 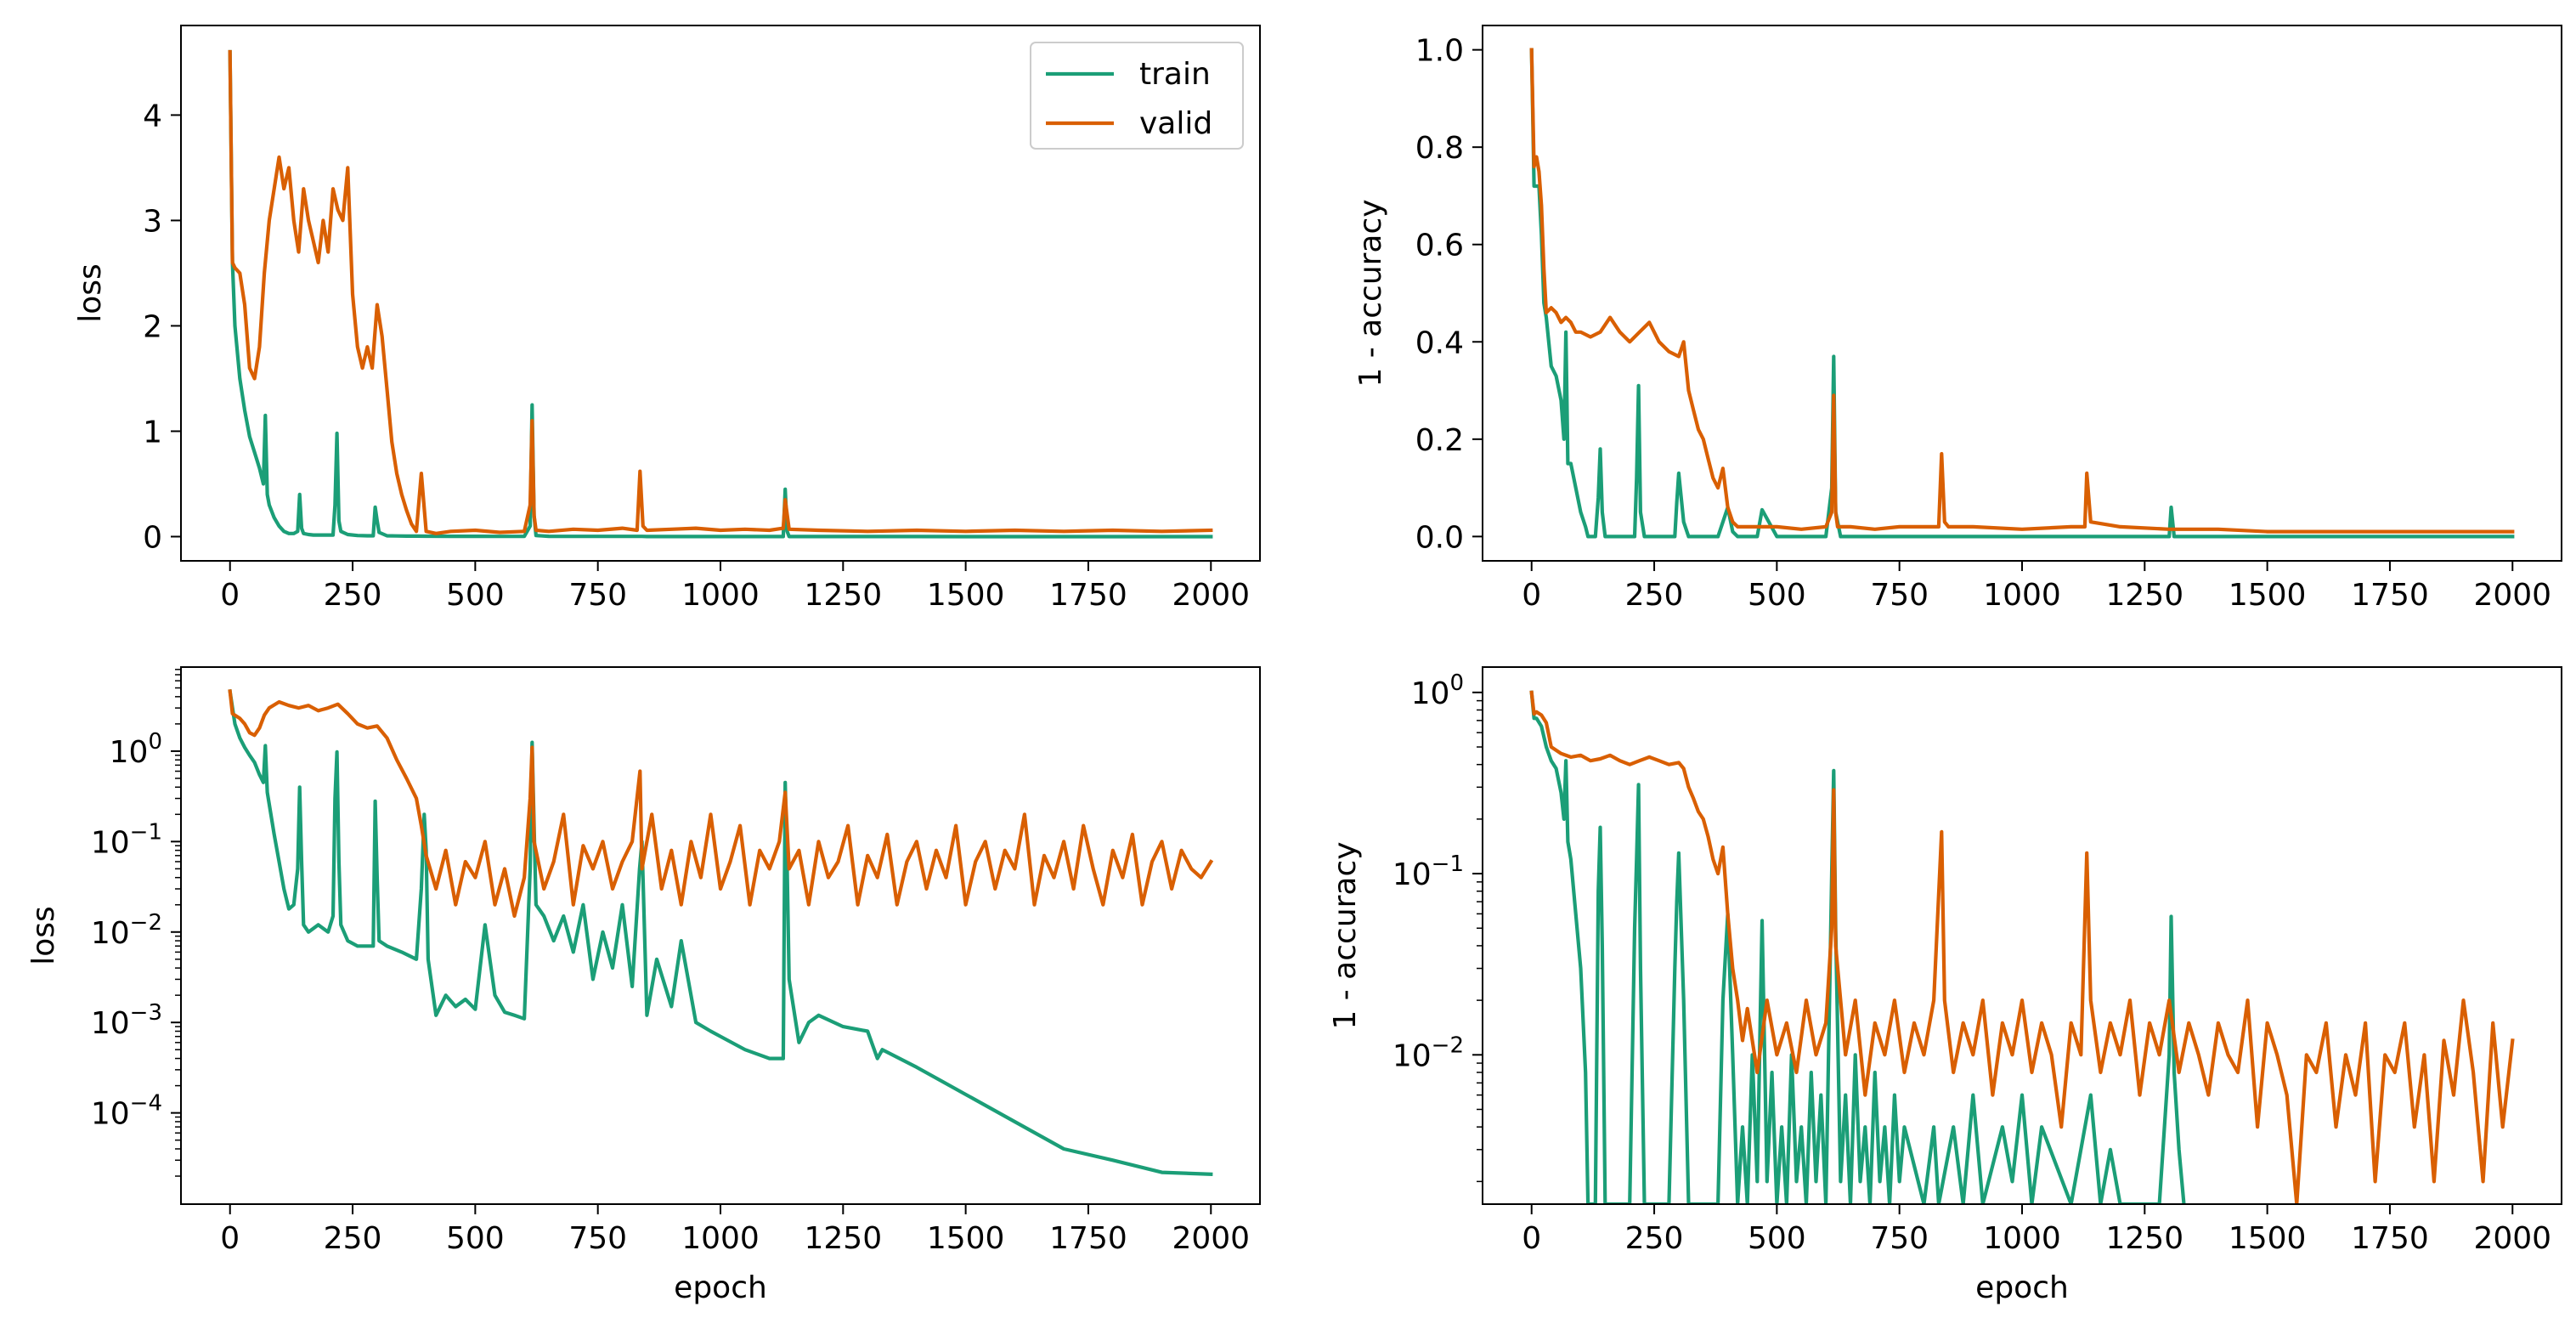 I want to click on y-tick-label: 0, so click(x=152, y=537).